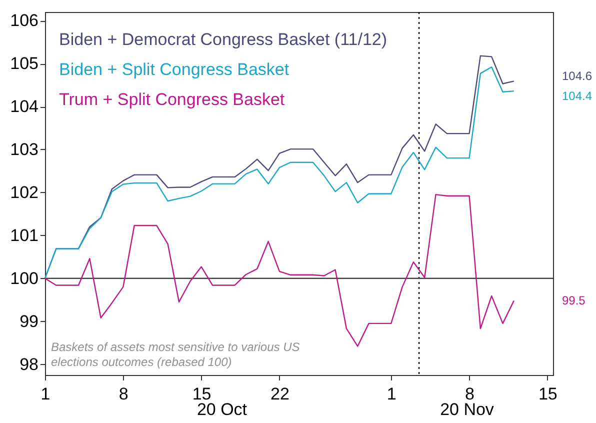  I want to click on y-tick-label: 101, so click(24, 235).